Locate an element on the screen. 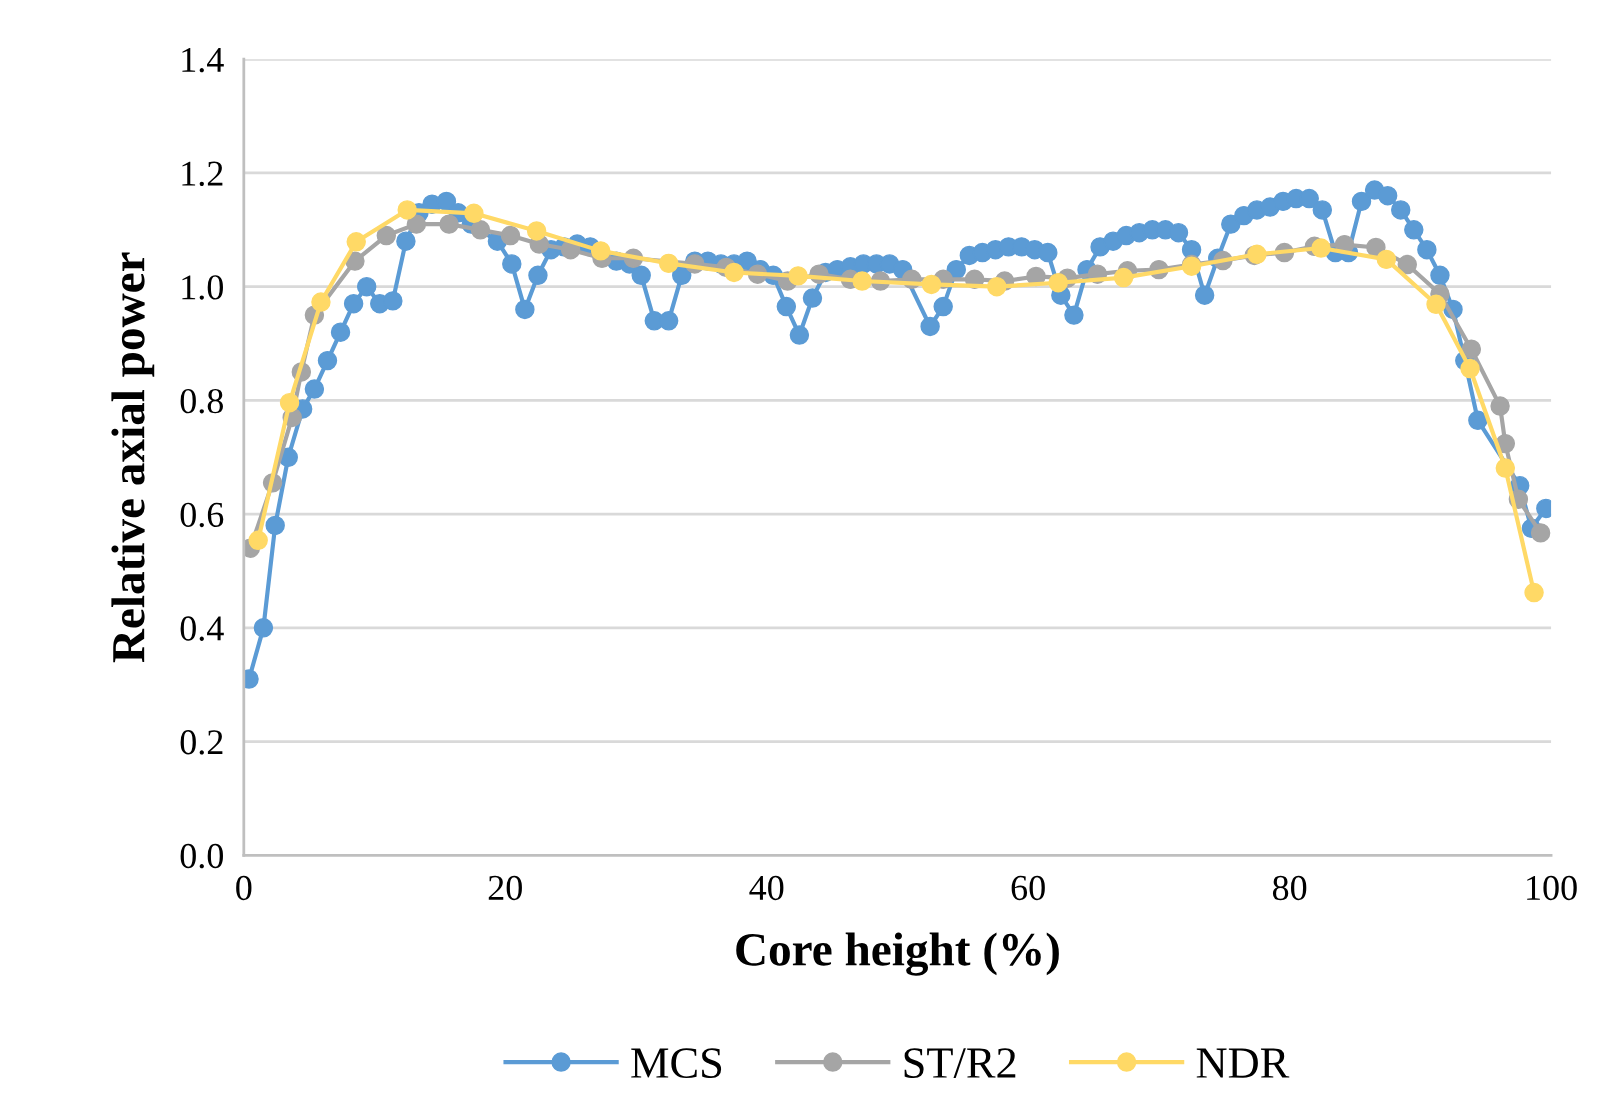 This screenshot has height=1118, width=1604. y-tick-label: 0.2 is located at coordinates (201, 742).